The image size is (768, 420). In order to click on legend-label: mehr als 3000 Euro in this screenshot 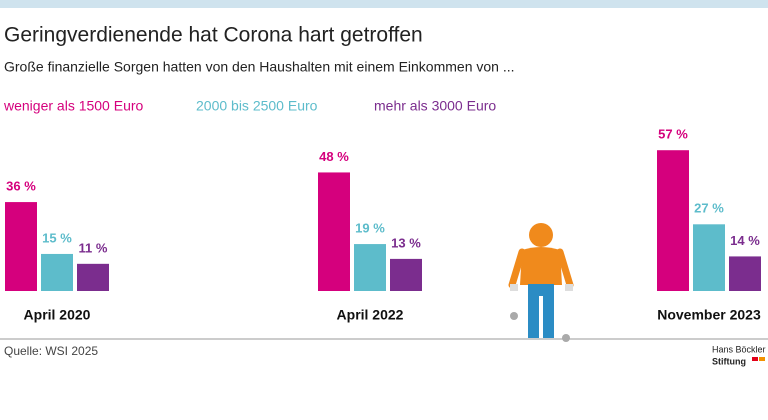, I will do `click(435, 106)`.